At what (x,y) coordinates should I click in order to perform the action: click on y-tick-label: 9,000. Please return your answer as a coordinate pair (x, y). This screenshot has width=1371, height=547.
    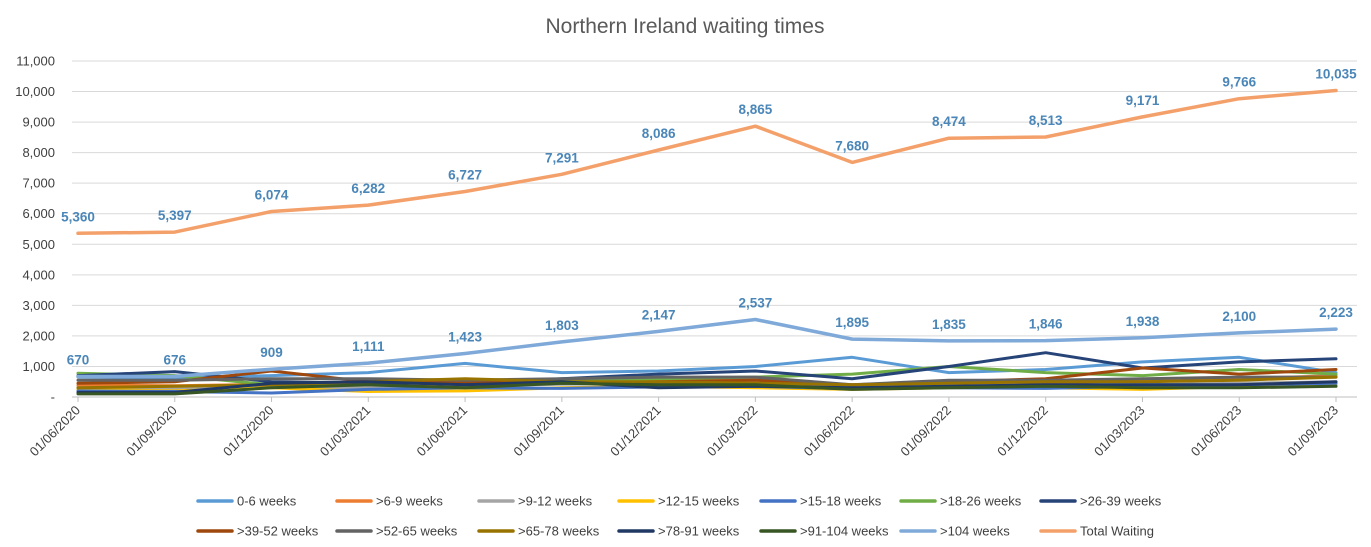
    Looking at the image, I should click on (38, 122).